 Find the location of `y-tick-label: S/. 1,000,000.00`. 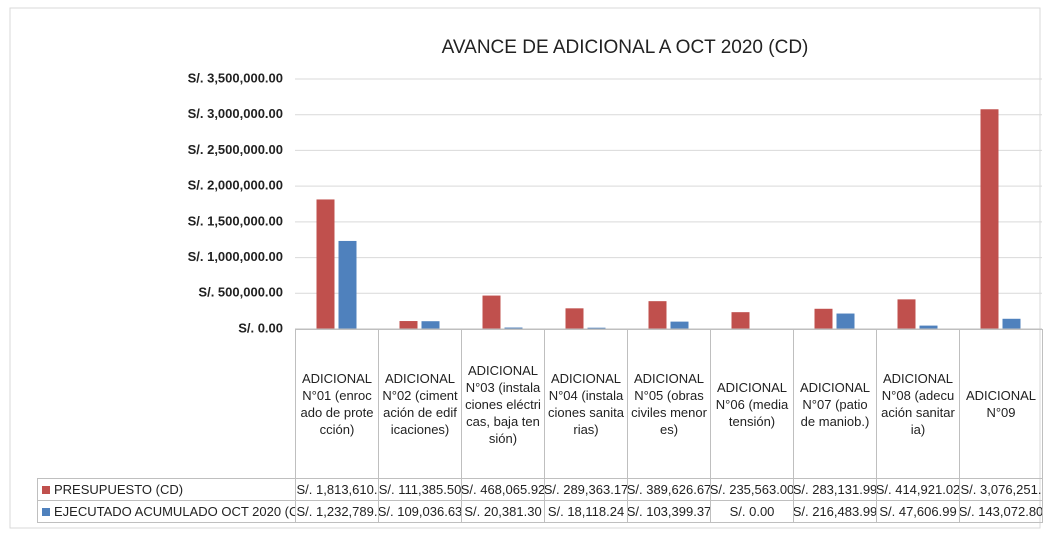

y-tick-label: S/. 1,000,000.00 is located at coordinates (235, 256).